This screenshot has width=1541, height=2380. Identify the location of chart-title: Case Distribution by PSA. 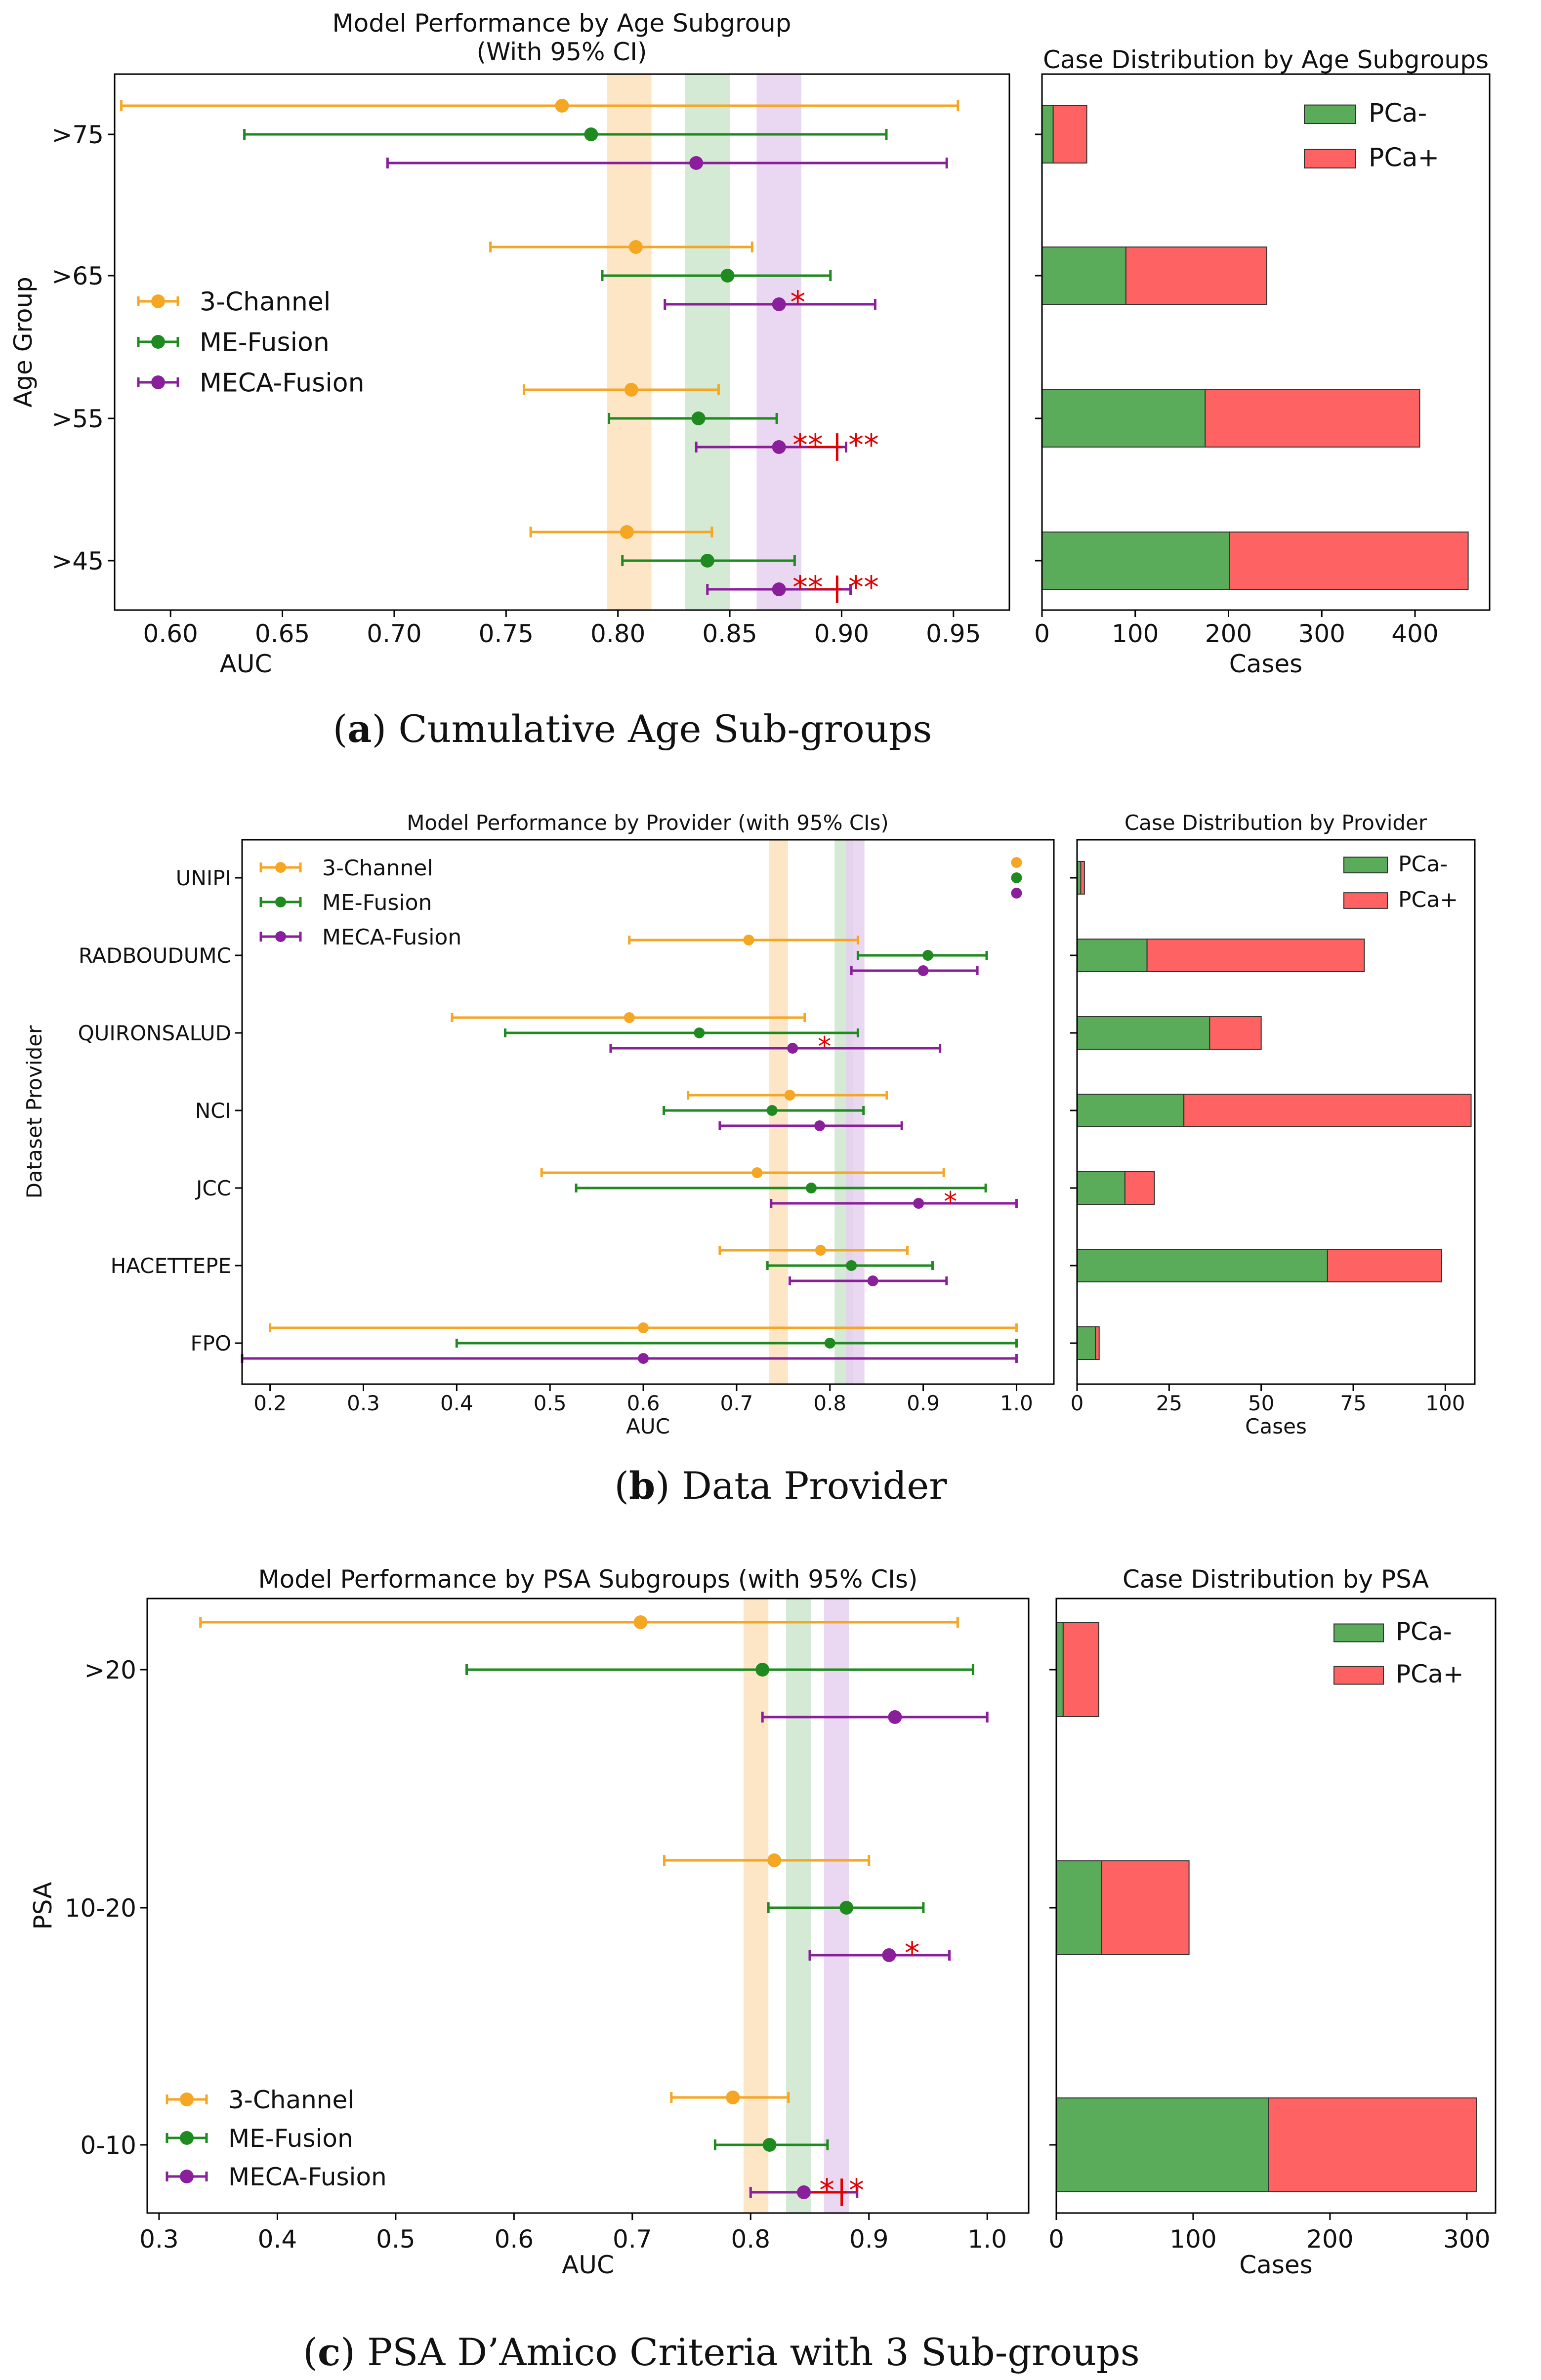
(1276, 1579).